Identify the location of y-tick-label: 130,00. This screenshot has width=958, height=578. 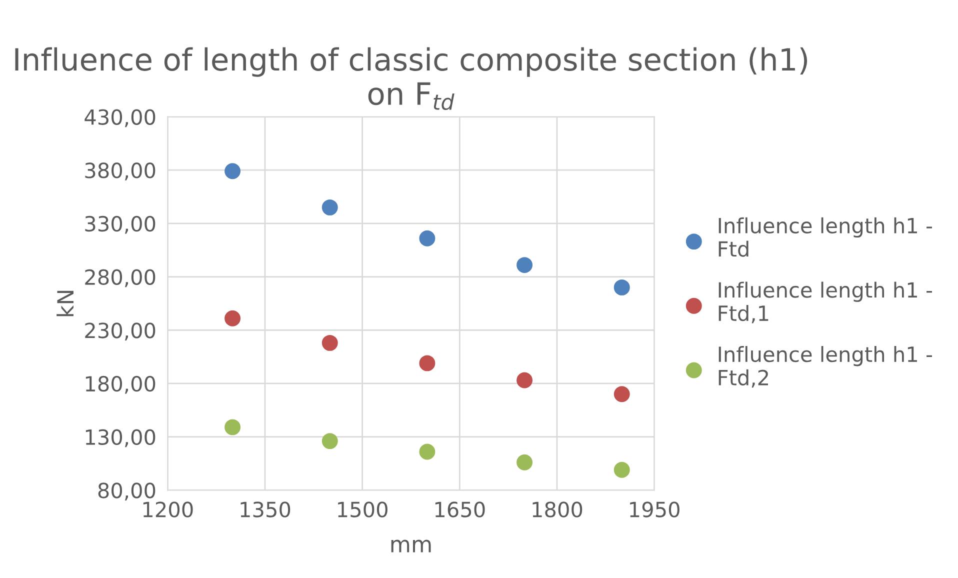
(121, 438).